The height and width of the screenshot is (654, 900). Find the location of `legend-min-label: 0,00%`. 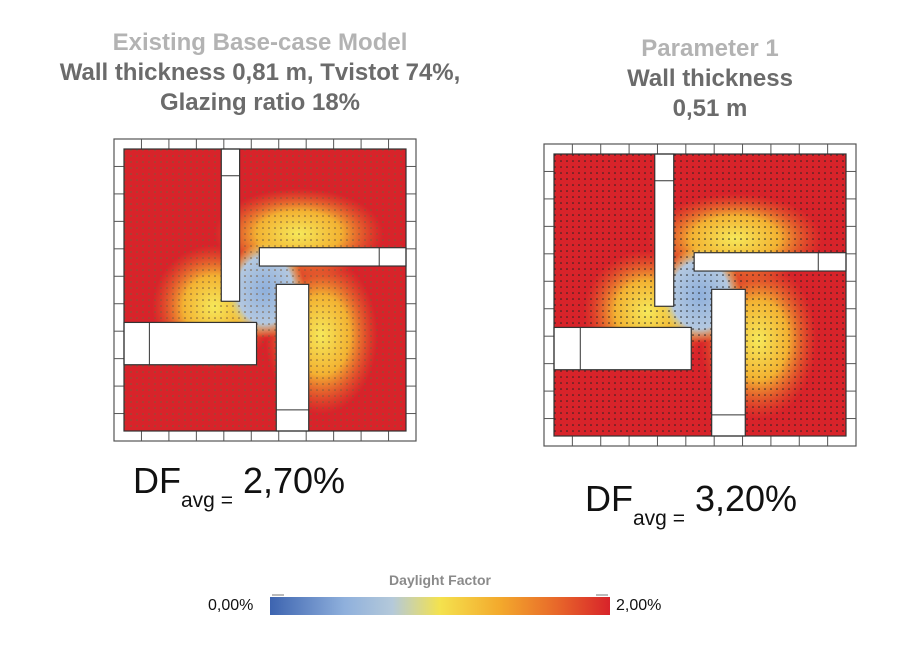

legend-min-label: 0,00% is located at coordinates (231, 605).